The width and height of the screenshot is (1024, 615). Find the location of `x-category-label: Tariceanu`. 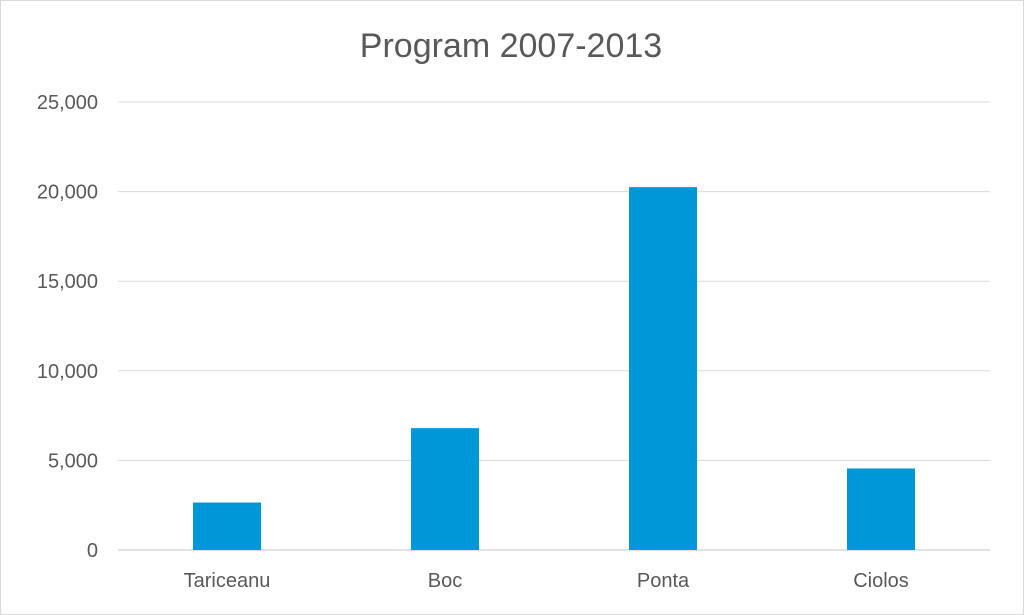

x-category-label: Tariceanu is located at coordinates (227, 581).